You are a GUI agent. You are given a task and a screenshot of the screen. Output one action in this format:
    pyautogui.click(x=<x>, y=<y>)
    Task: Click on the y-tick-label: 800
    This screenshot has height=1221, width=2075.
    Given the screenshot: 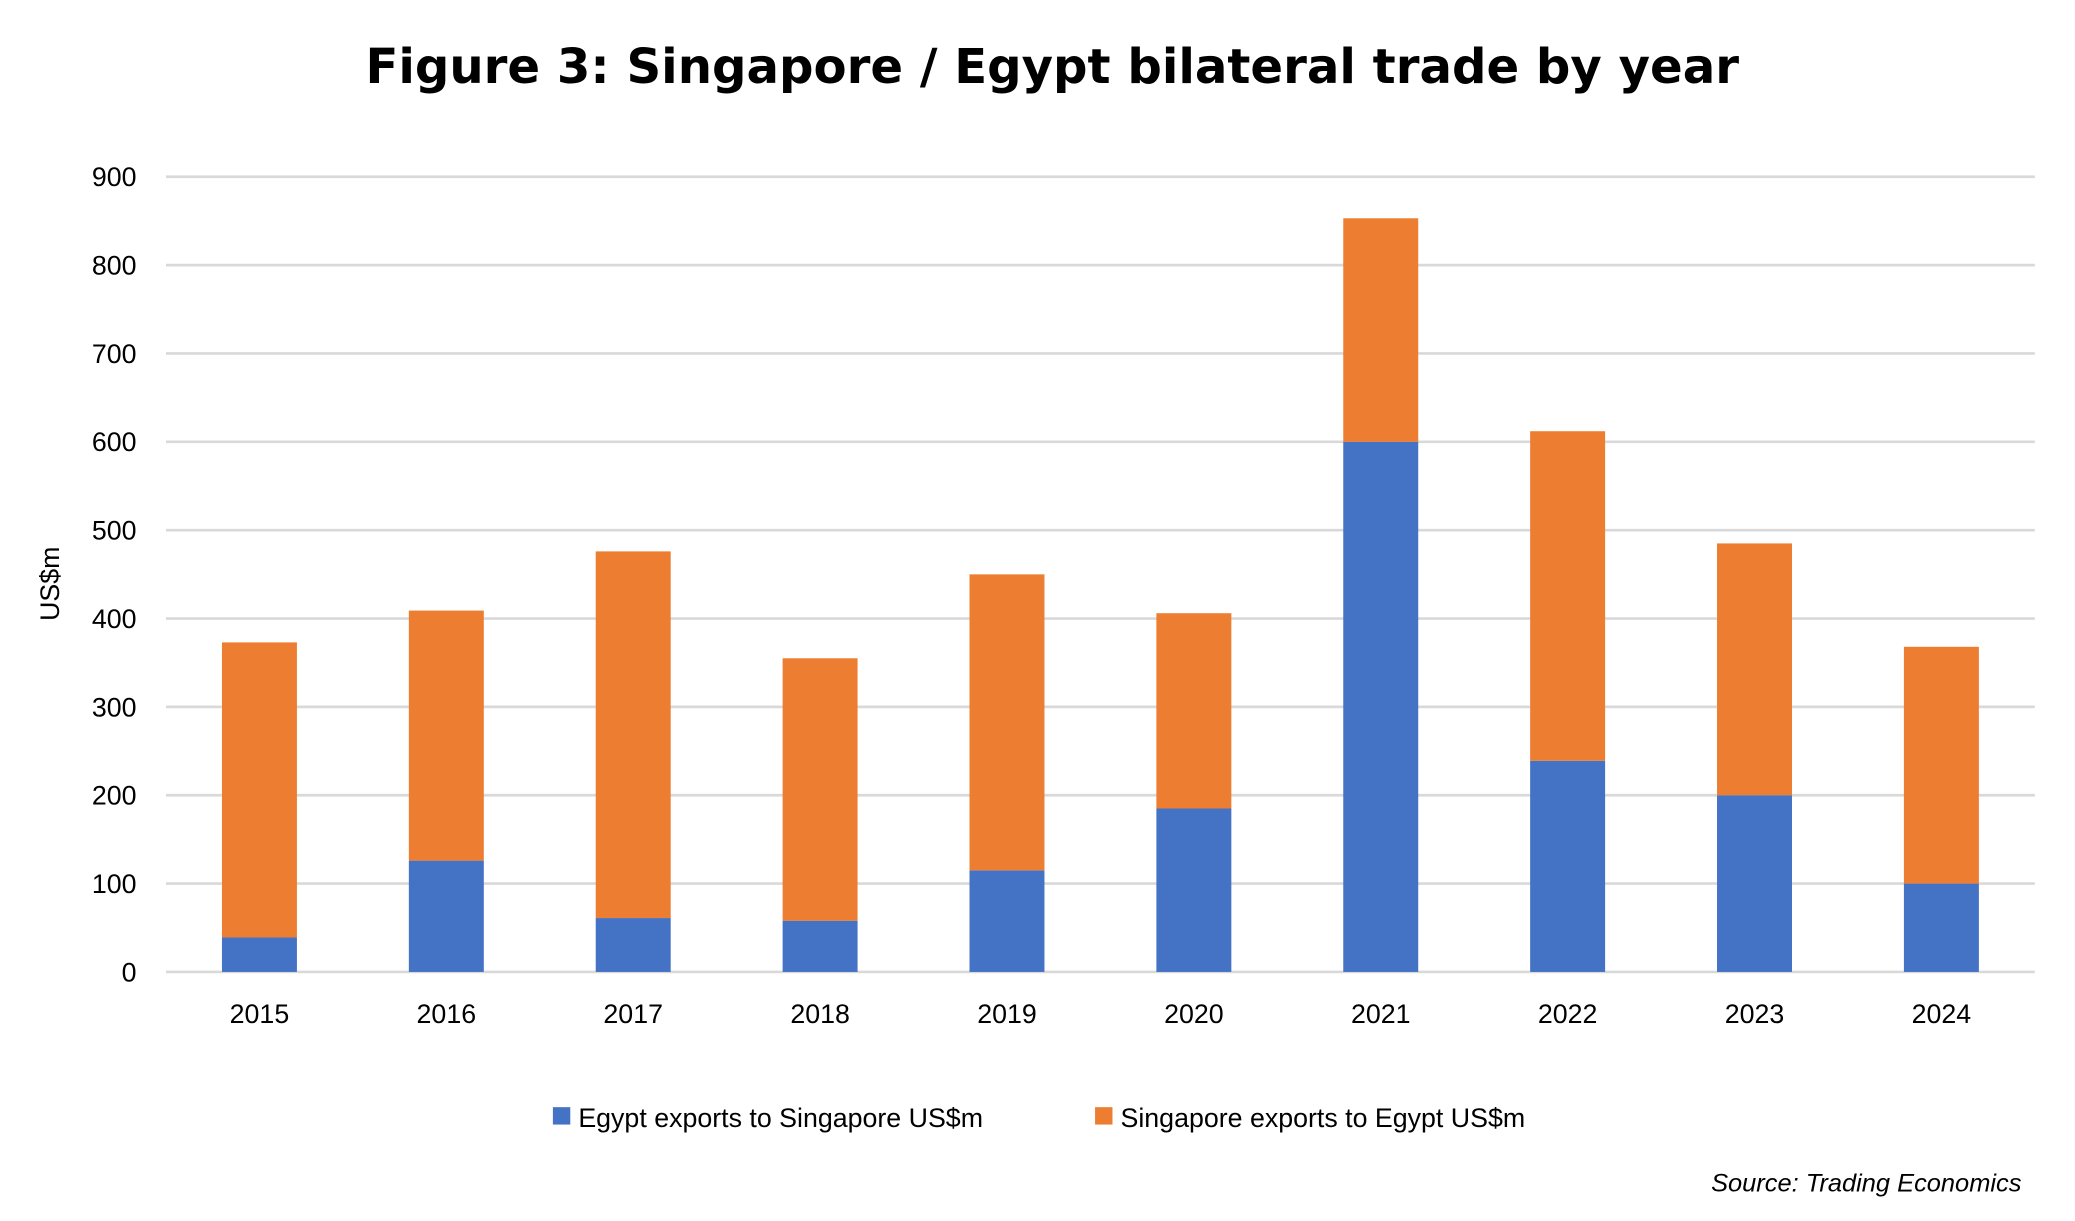 What is the action you would take?
    pyautogui.click(x=114, y=265)
    